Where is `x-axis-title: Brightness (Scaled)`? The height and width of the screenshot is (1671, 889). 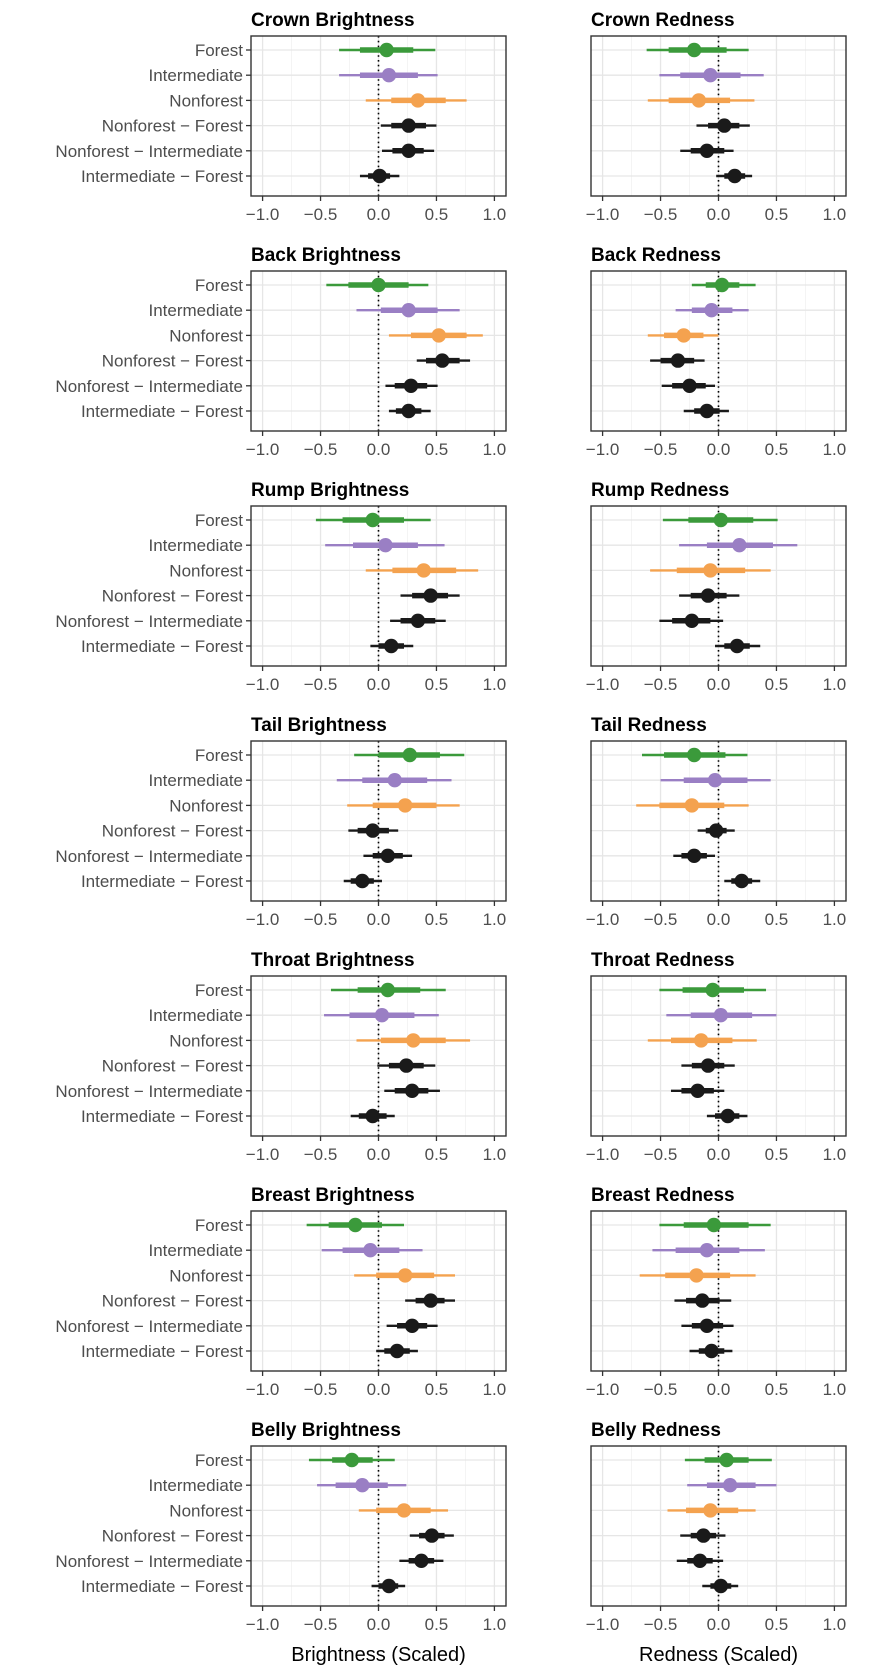 x-axis-title: Brightness (Scaled) is located at coordinates (378, 1655).